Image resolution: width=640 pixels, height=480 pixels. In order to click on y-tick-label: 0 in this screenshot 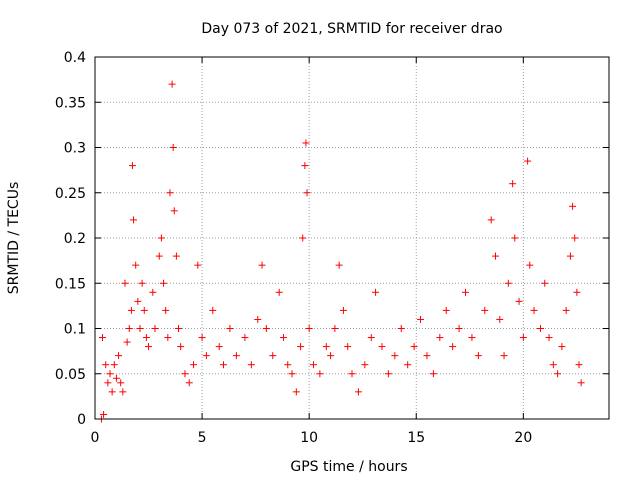, I will do `click(81, 420)`.